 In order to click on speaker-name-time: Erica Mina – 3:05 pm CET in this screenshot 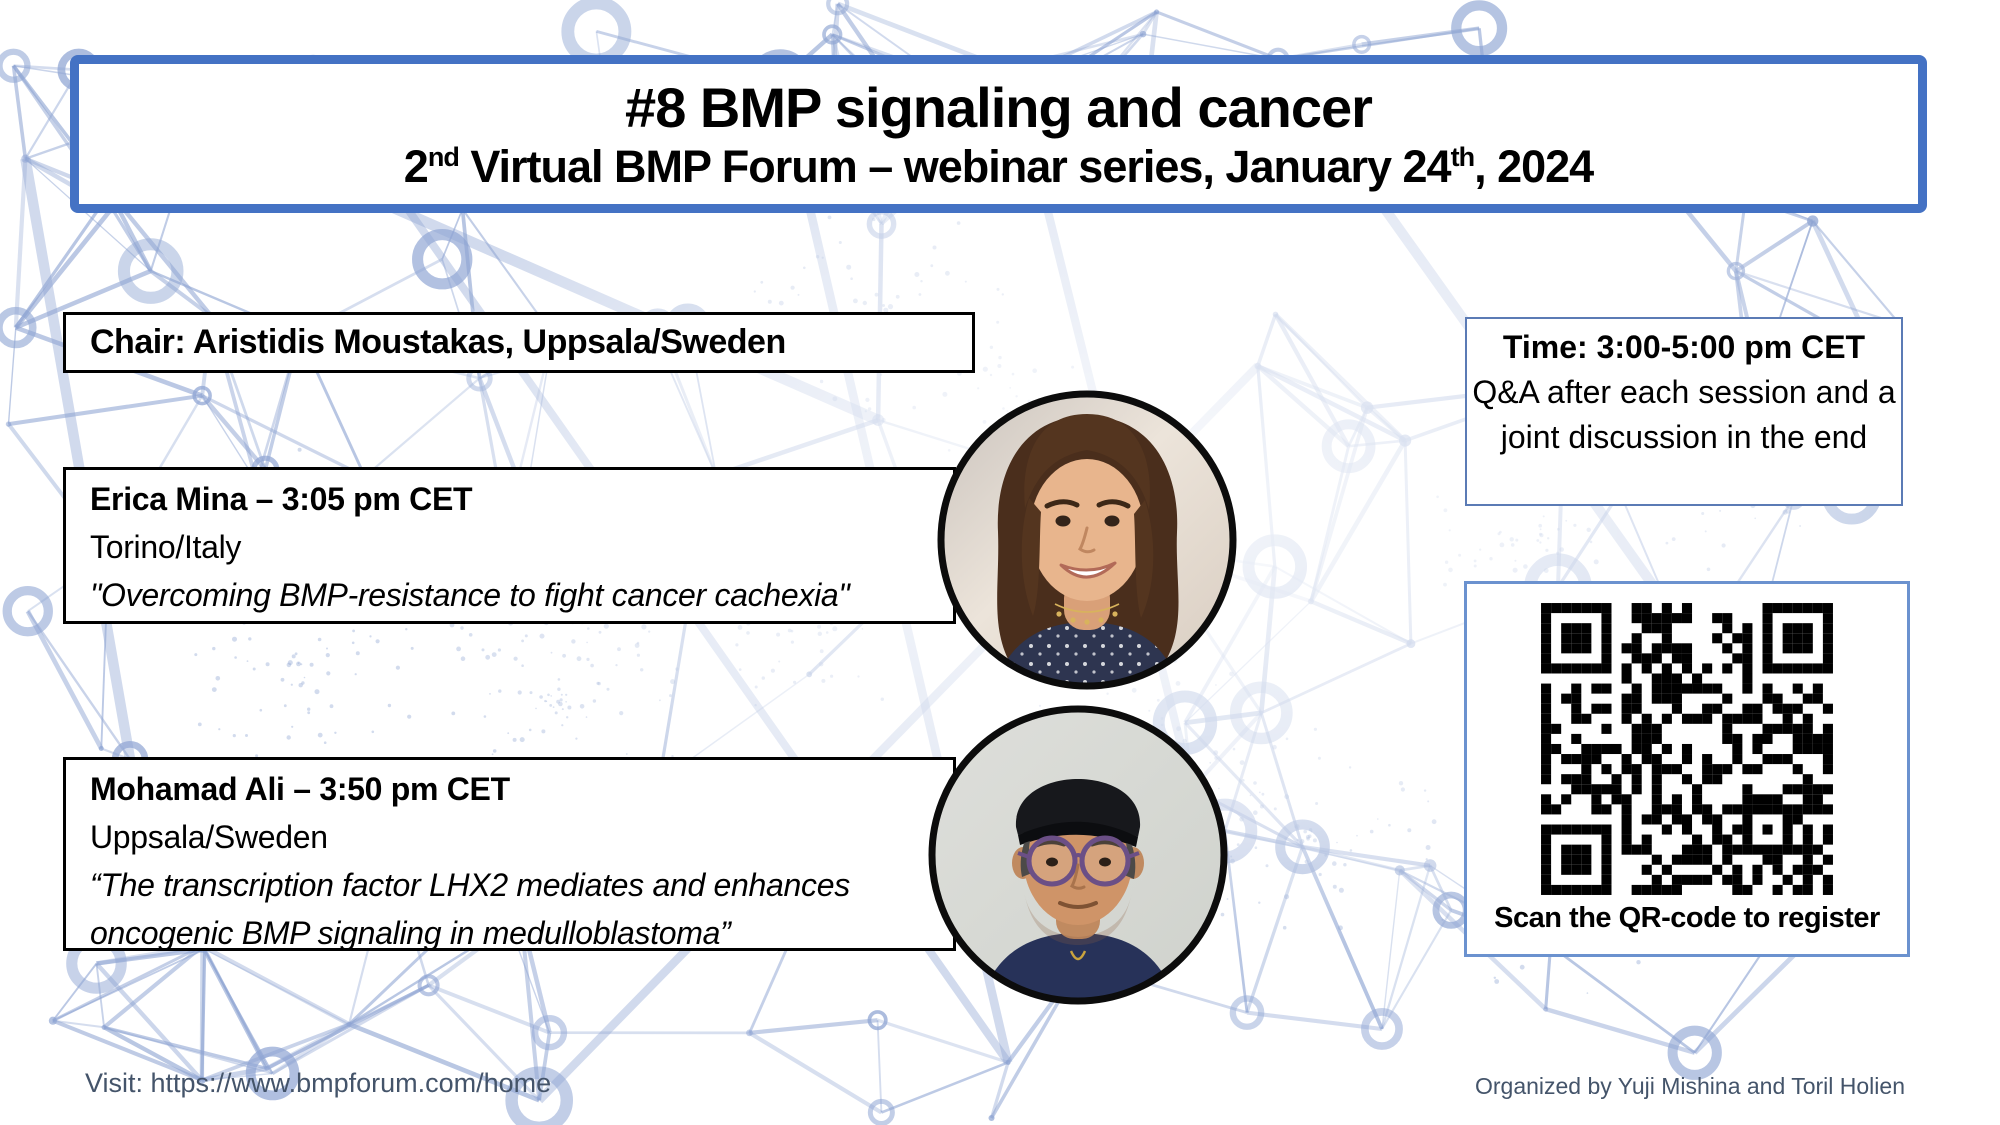, I will do `click(281, 499)`.